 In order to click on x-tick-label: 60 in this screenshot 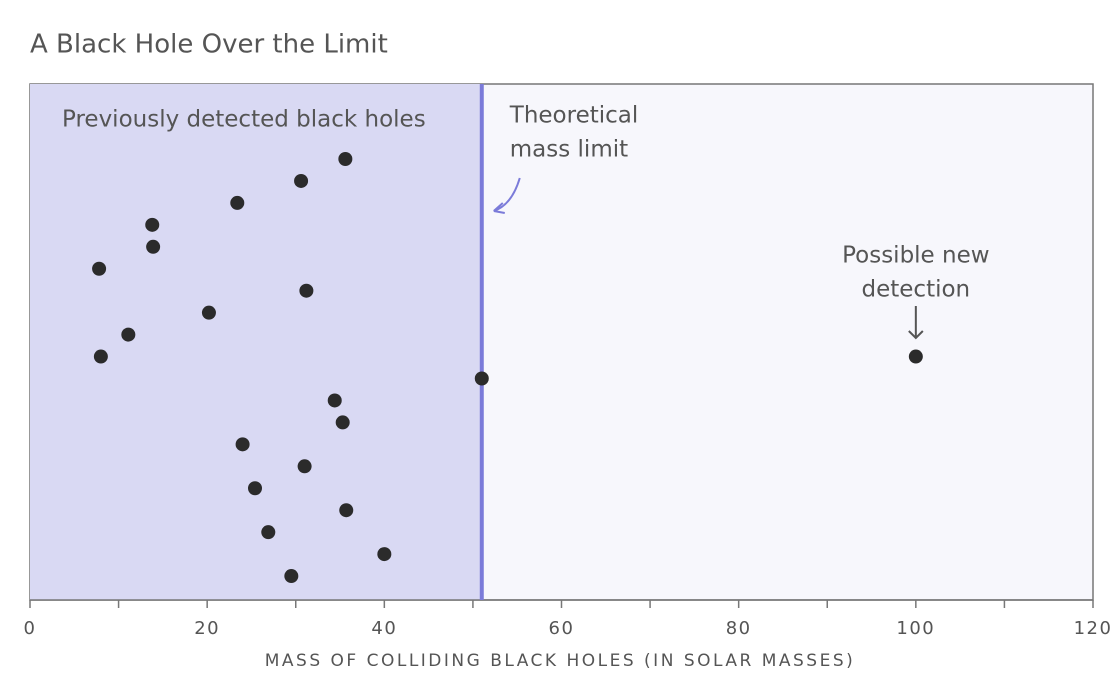, I will do `click(562, 628)`.